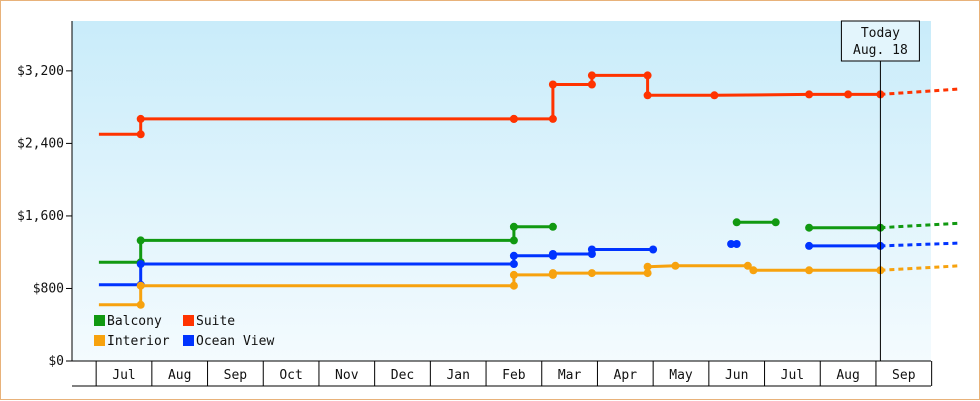 The image size is (980, 401). I want to click on y-tick-label: $2,400, so click(40, 143).